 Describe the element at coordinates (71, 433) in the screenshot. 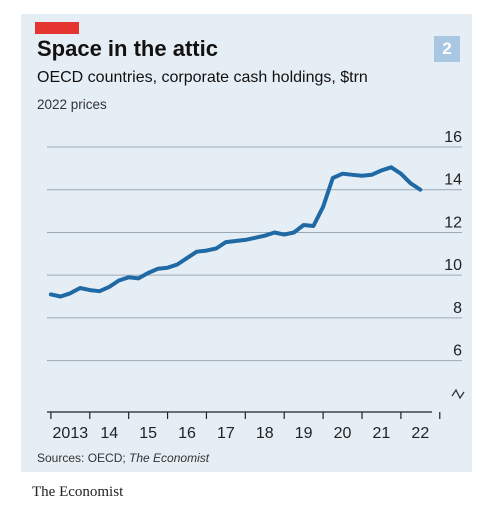

I see `x-tick-label: 2013` at that location.